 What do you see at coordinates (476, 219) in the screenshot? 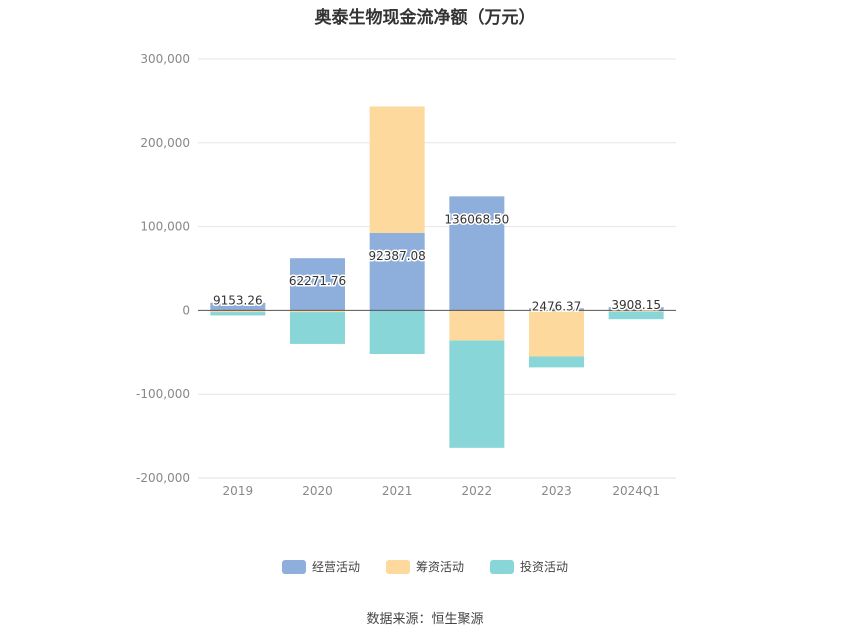
I see `data-label: 136068.50` at bounding box center [476, 219].